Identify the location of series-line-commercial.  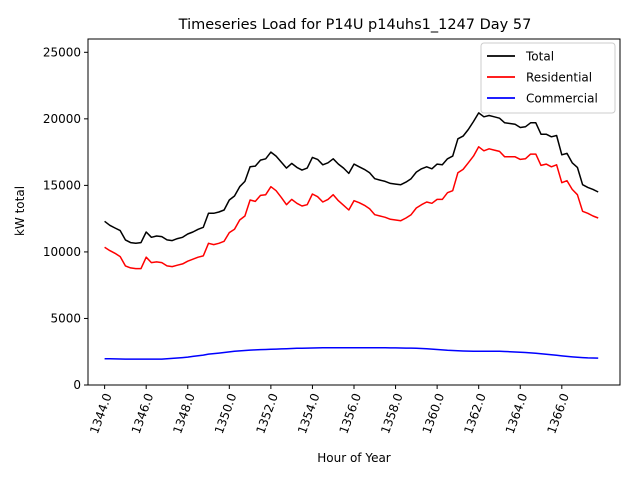
(351, 353).